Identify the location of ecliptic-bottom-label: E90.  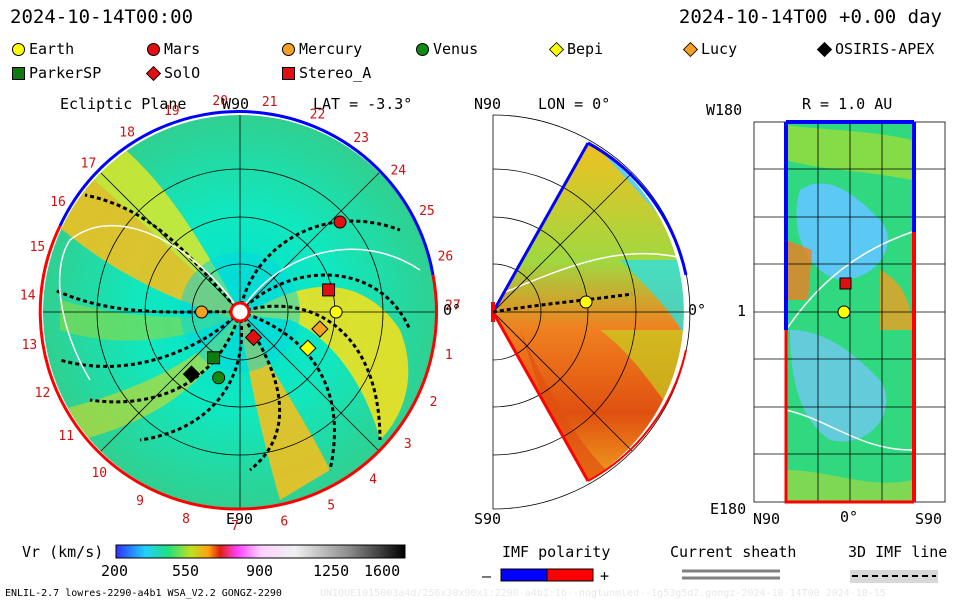
(240, 519).